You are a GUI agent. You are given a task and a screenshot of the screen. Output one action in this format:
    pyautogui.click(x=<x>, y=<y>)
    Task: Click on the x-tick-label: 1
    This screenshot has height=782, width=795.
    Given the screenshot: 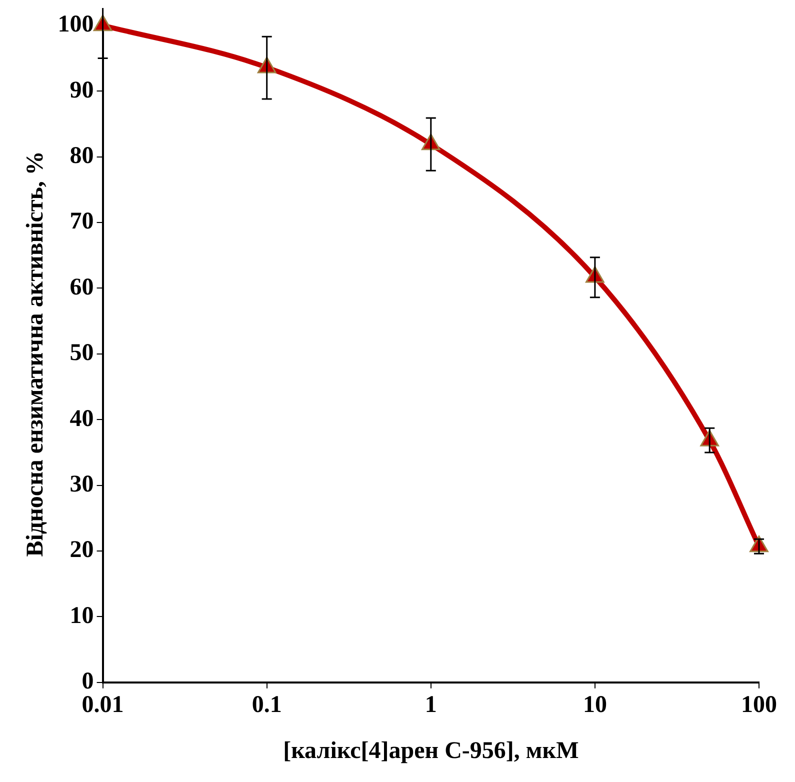 What is the action you would take?
    pyautogui.click(x=430, y=705)
    